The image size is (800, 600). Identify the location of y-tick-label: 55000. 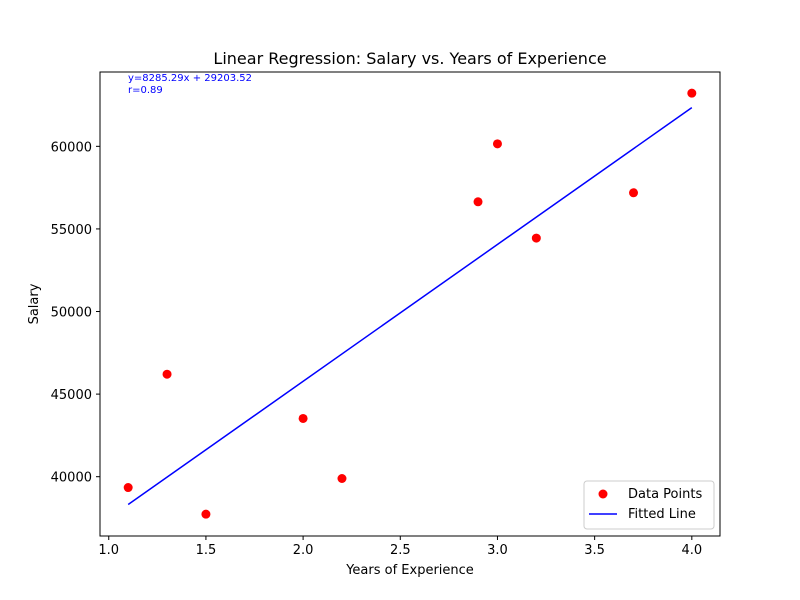
(71, 230).